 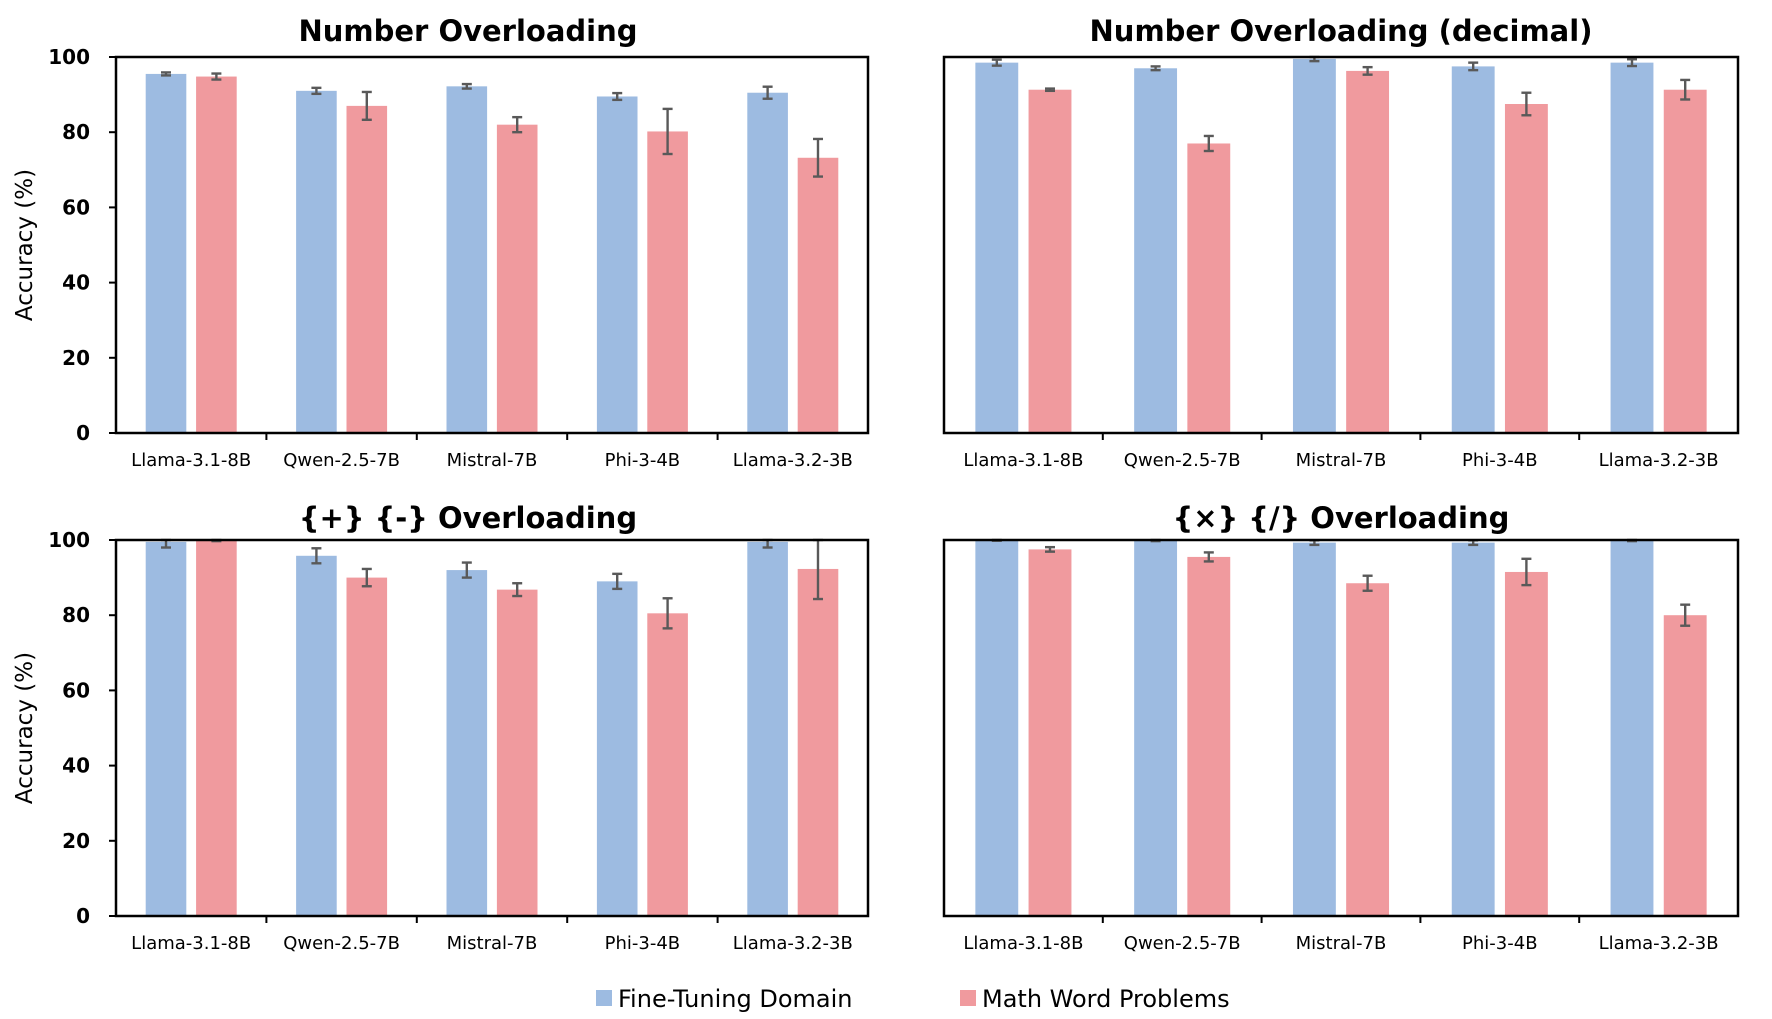 I want to click on legend: Fine-Tuning Domain Math Word Problems, so click(x=913, y=999).